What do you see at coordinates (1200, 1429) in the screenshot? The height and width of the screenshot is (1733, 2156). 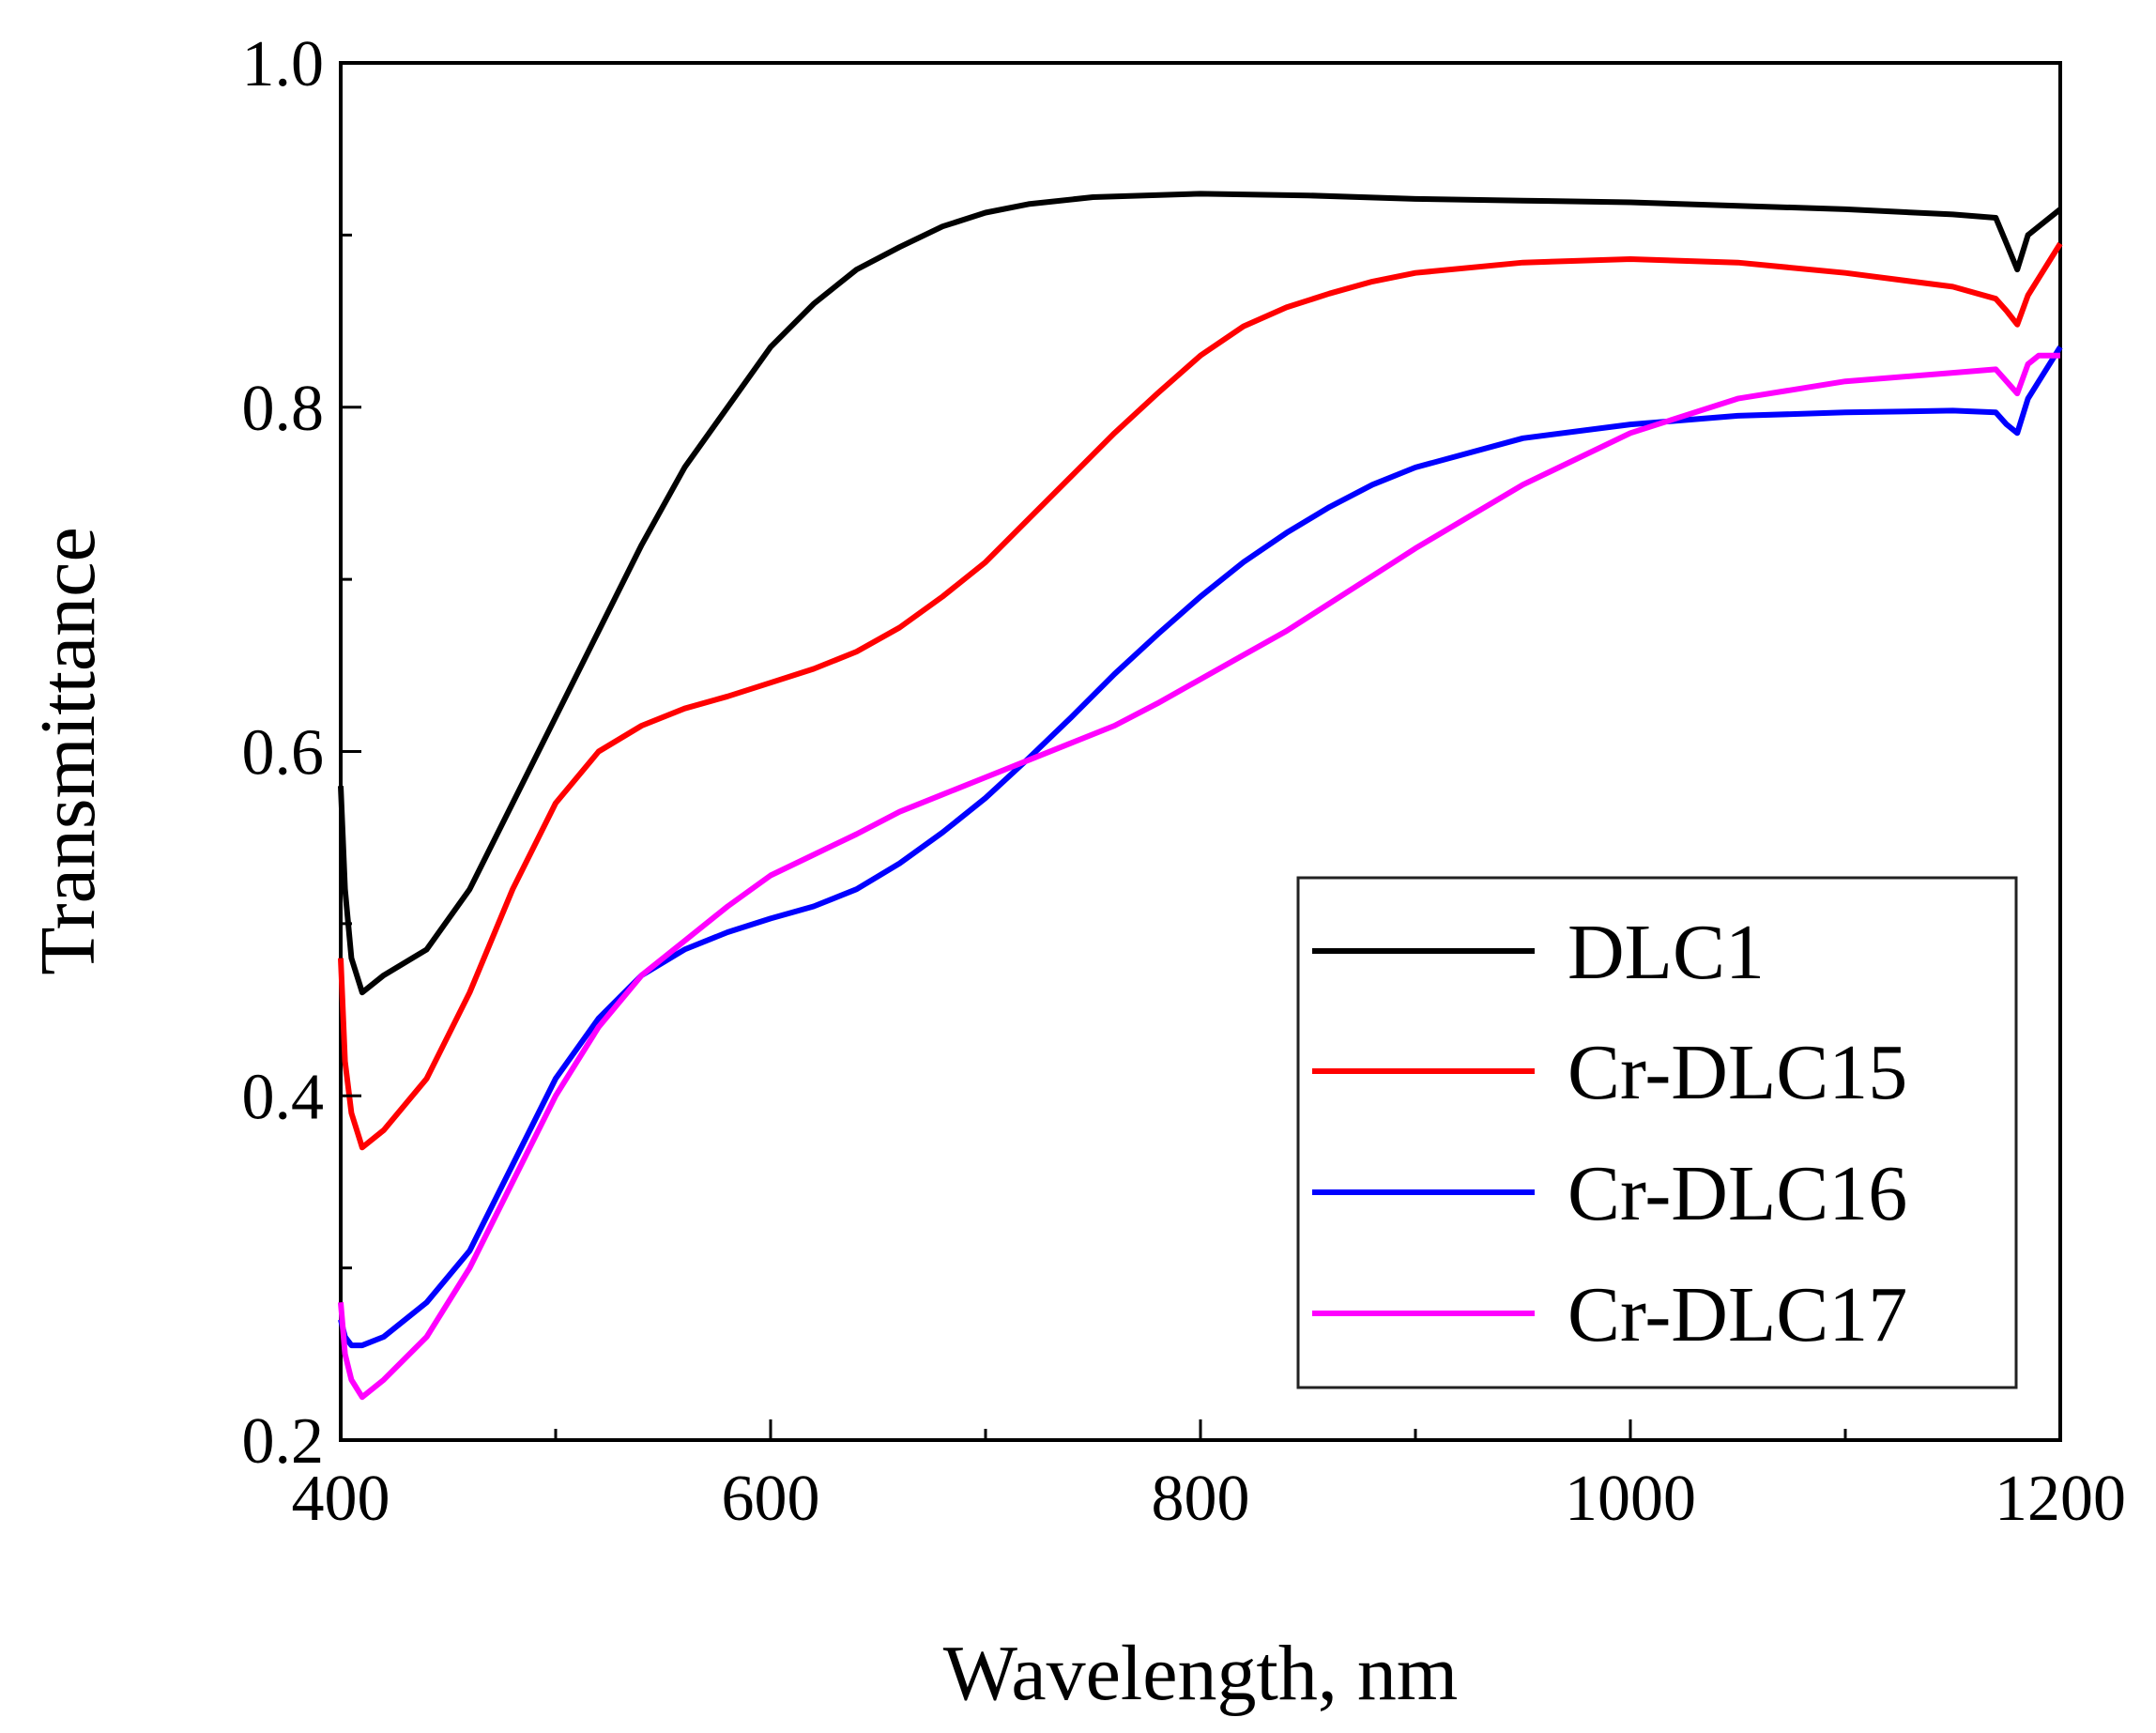 I see `x-axis-ticks` at bounding box center [1200, 1429].